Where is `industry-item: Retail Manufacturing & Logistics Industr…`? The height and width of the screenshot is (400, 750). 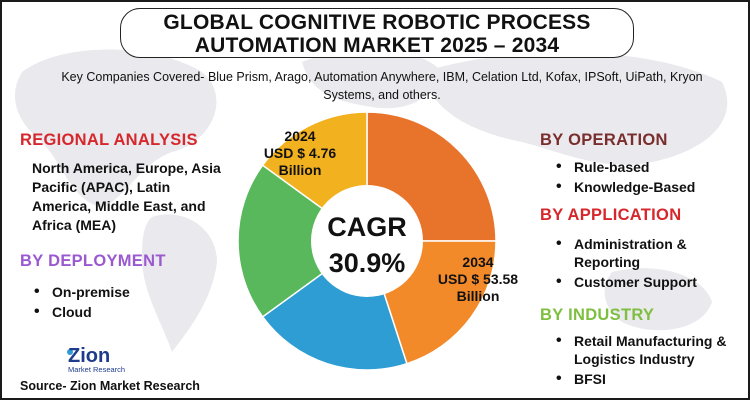
industry-item: Retail Manufacturing & Logistics Industr… is located at coordinates (650, 350).